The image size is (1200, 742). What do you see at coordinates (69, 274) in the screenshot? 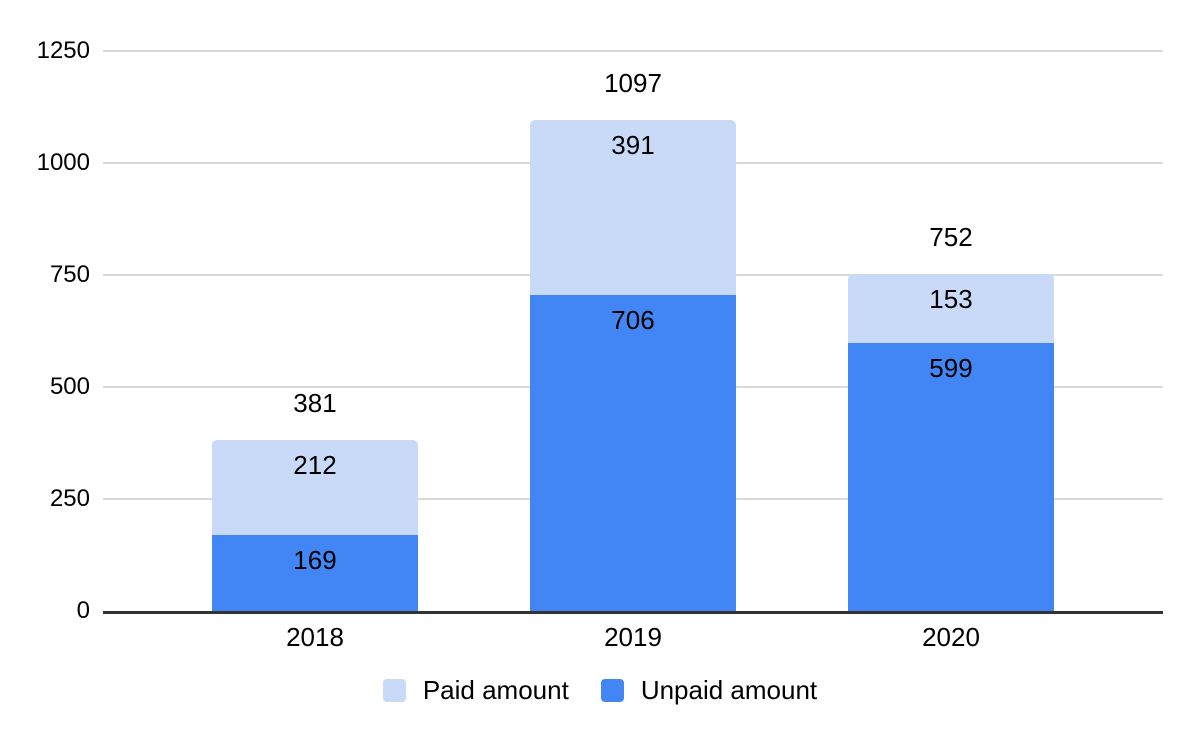
I see `y-tick-label: 750` at bounding box center [69, 274].